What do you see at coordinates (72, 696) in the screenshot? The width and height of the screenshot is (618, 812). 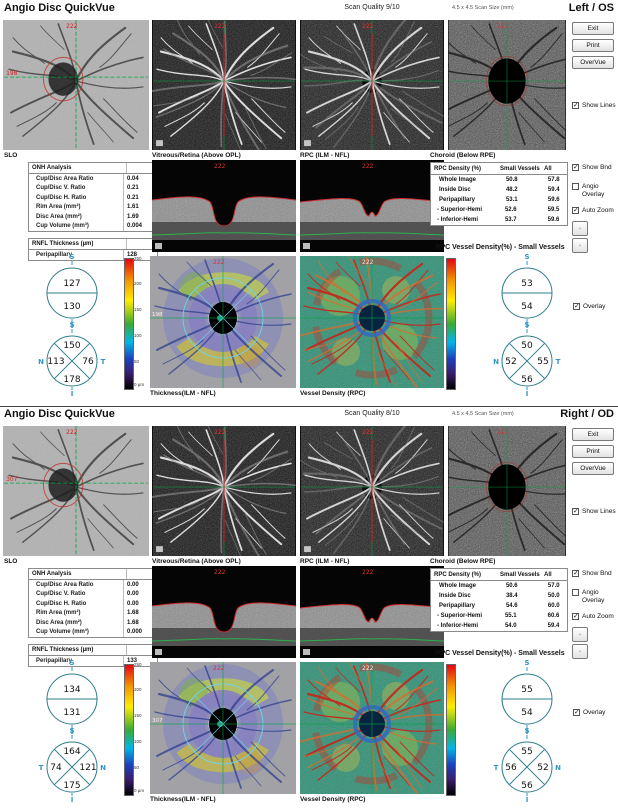 I see `rnfl-hemisphere-diagram: S 134 131 I` at bounding box center [72, 696].